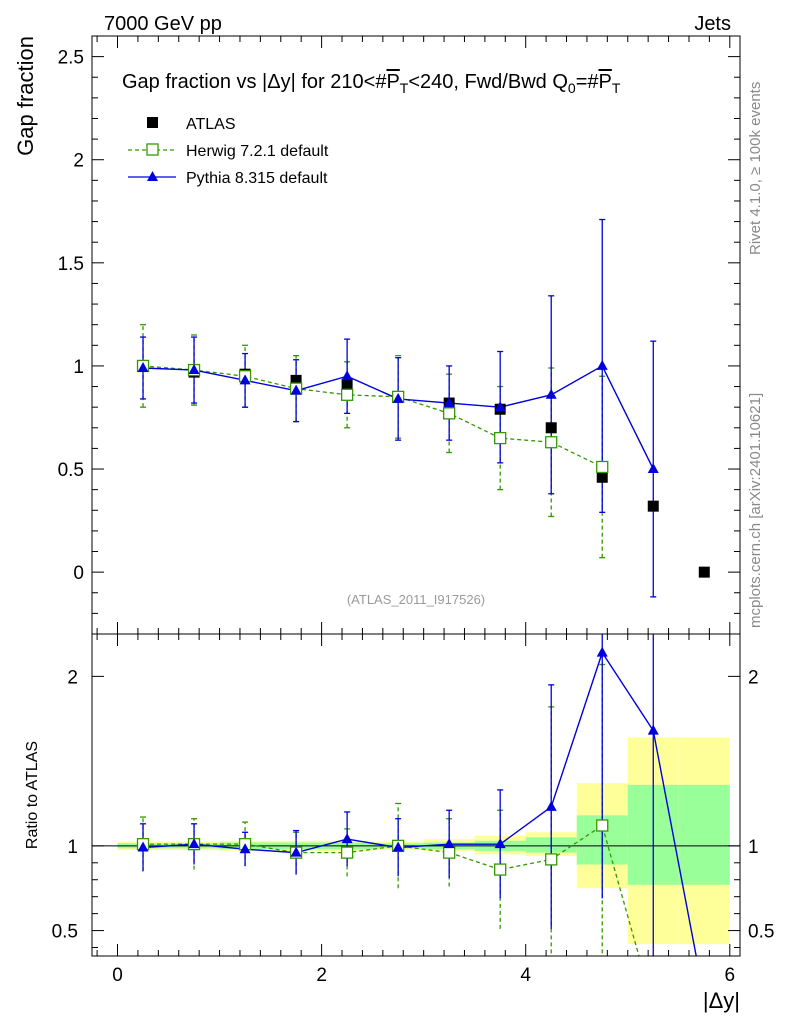 The image size is (786, 1024). Describe the element at coordinates (71, 58) in the screenshot. I see `main-y-tick-label: 2.5` at that location.